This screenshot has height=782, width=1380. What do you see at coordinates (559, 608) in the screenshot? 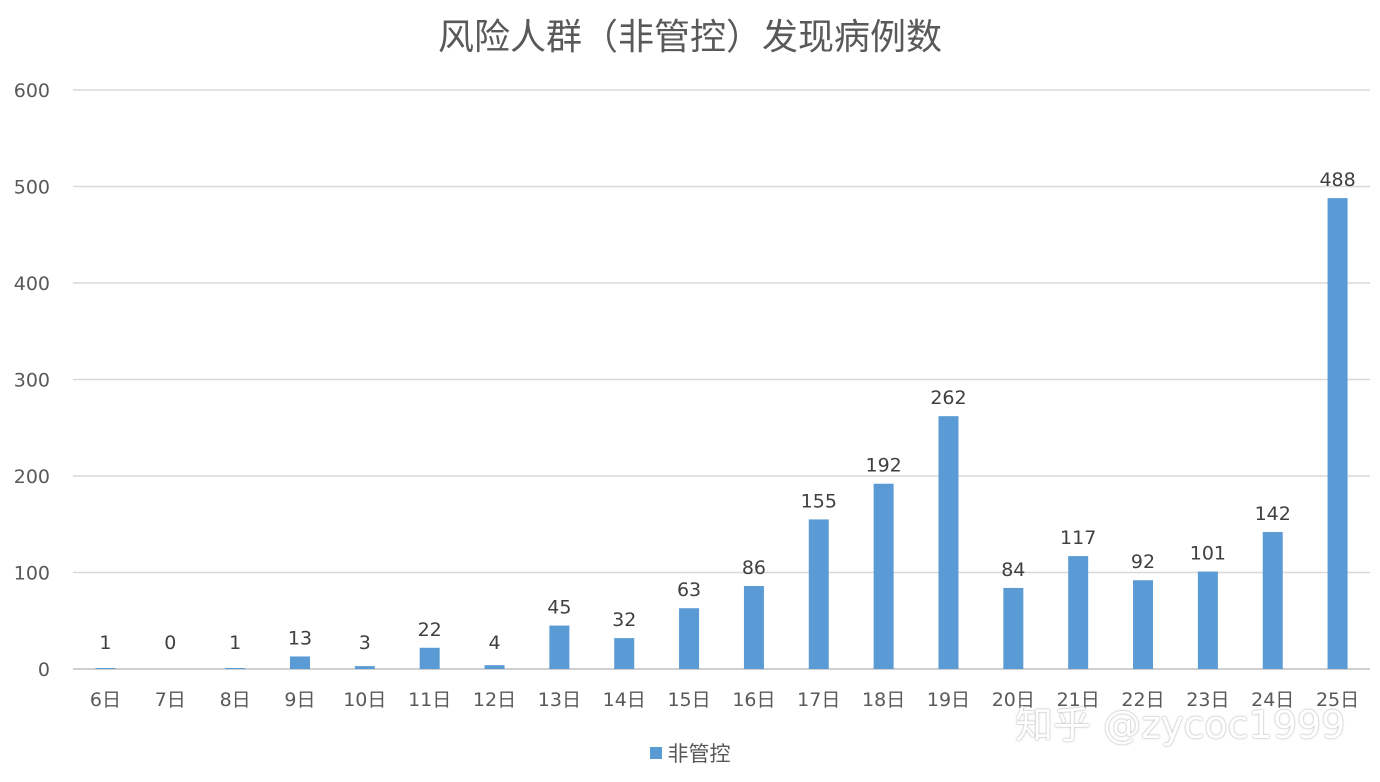
I see `data-label: 45` at bounding box center [559, 608].